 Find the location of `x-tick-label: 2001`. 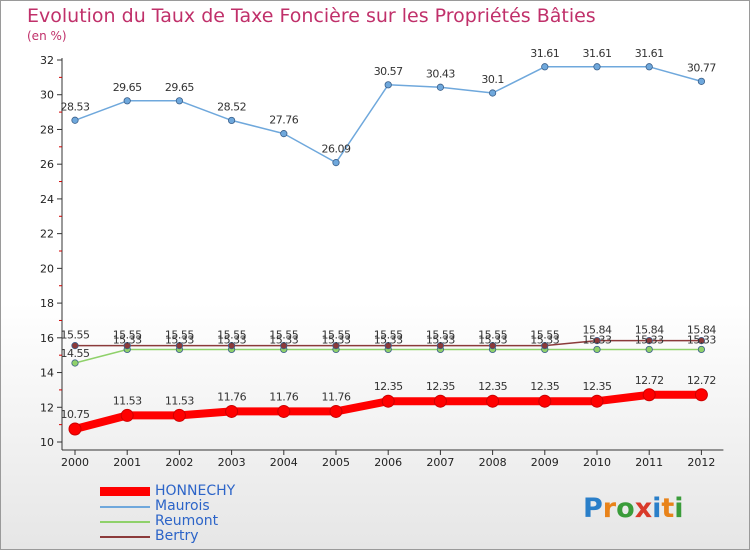

x-tick-label: 2001 is located at coordinates (127, 462).